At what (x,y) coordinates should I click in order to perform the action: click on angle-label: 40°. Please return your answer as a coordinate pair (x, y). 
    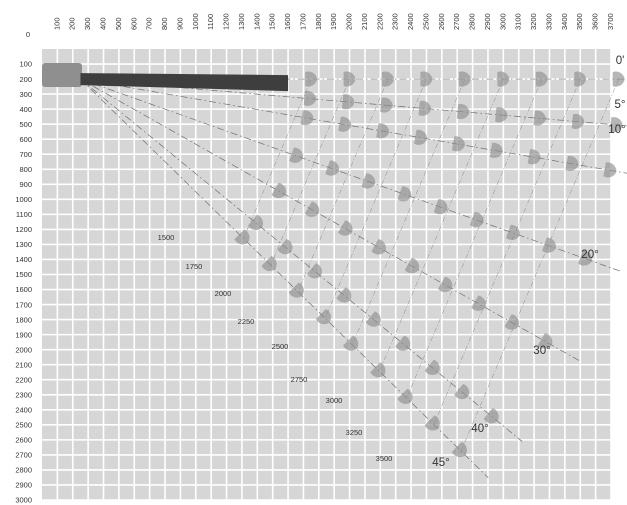
    Looking at the image, I should click on (479, 429).